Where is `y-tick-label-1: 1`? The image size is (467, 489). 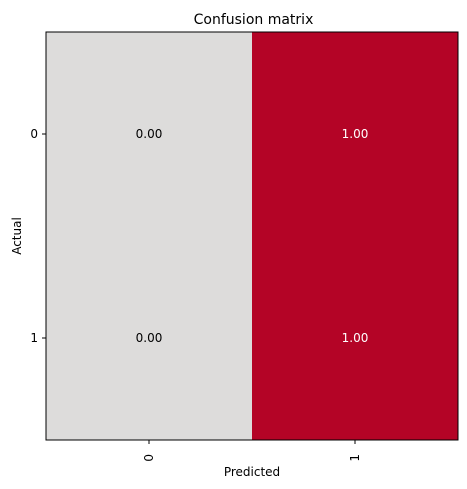 y-tick-label-1: 1 is located at coordinates (34, 338).